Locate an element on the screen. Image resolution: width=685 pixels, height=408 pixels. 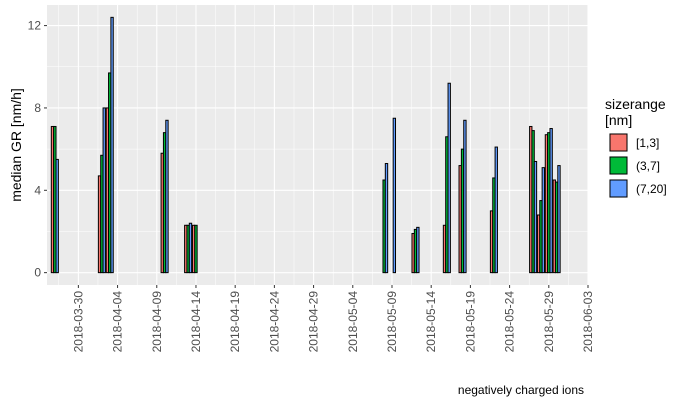
y-tick-label: 4 is located at coordinates (37, 190).